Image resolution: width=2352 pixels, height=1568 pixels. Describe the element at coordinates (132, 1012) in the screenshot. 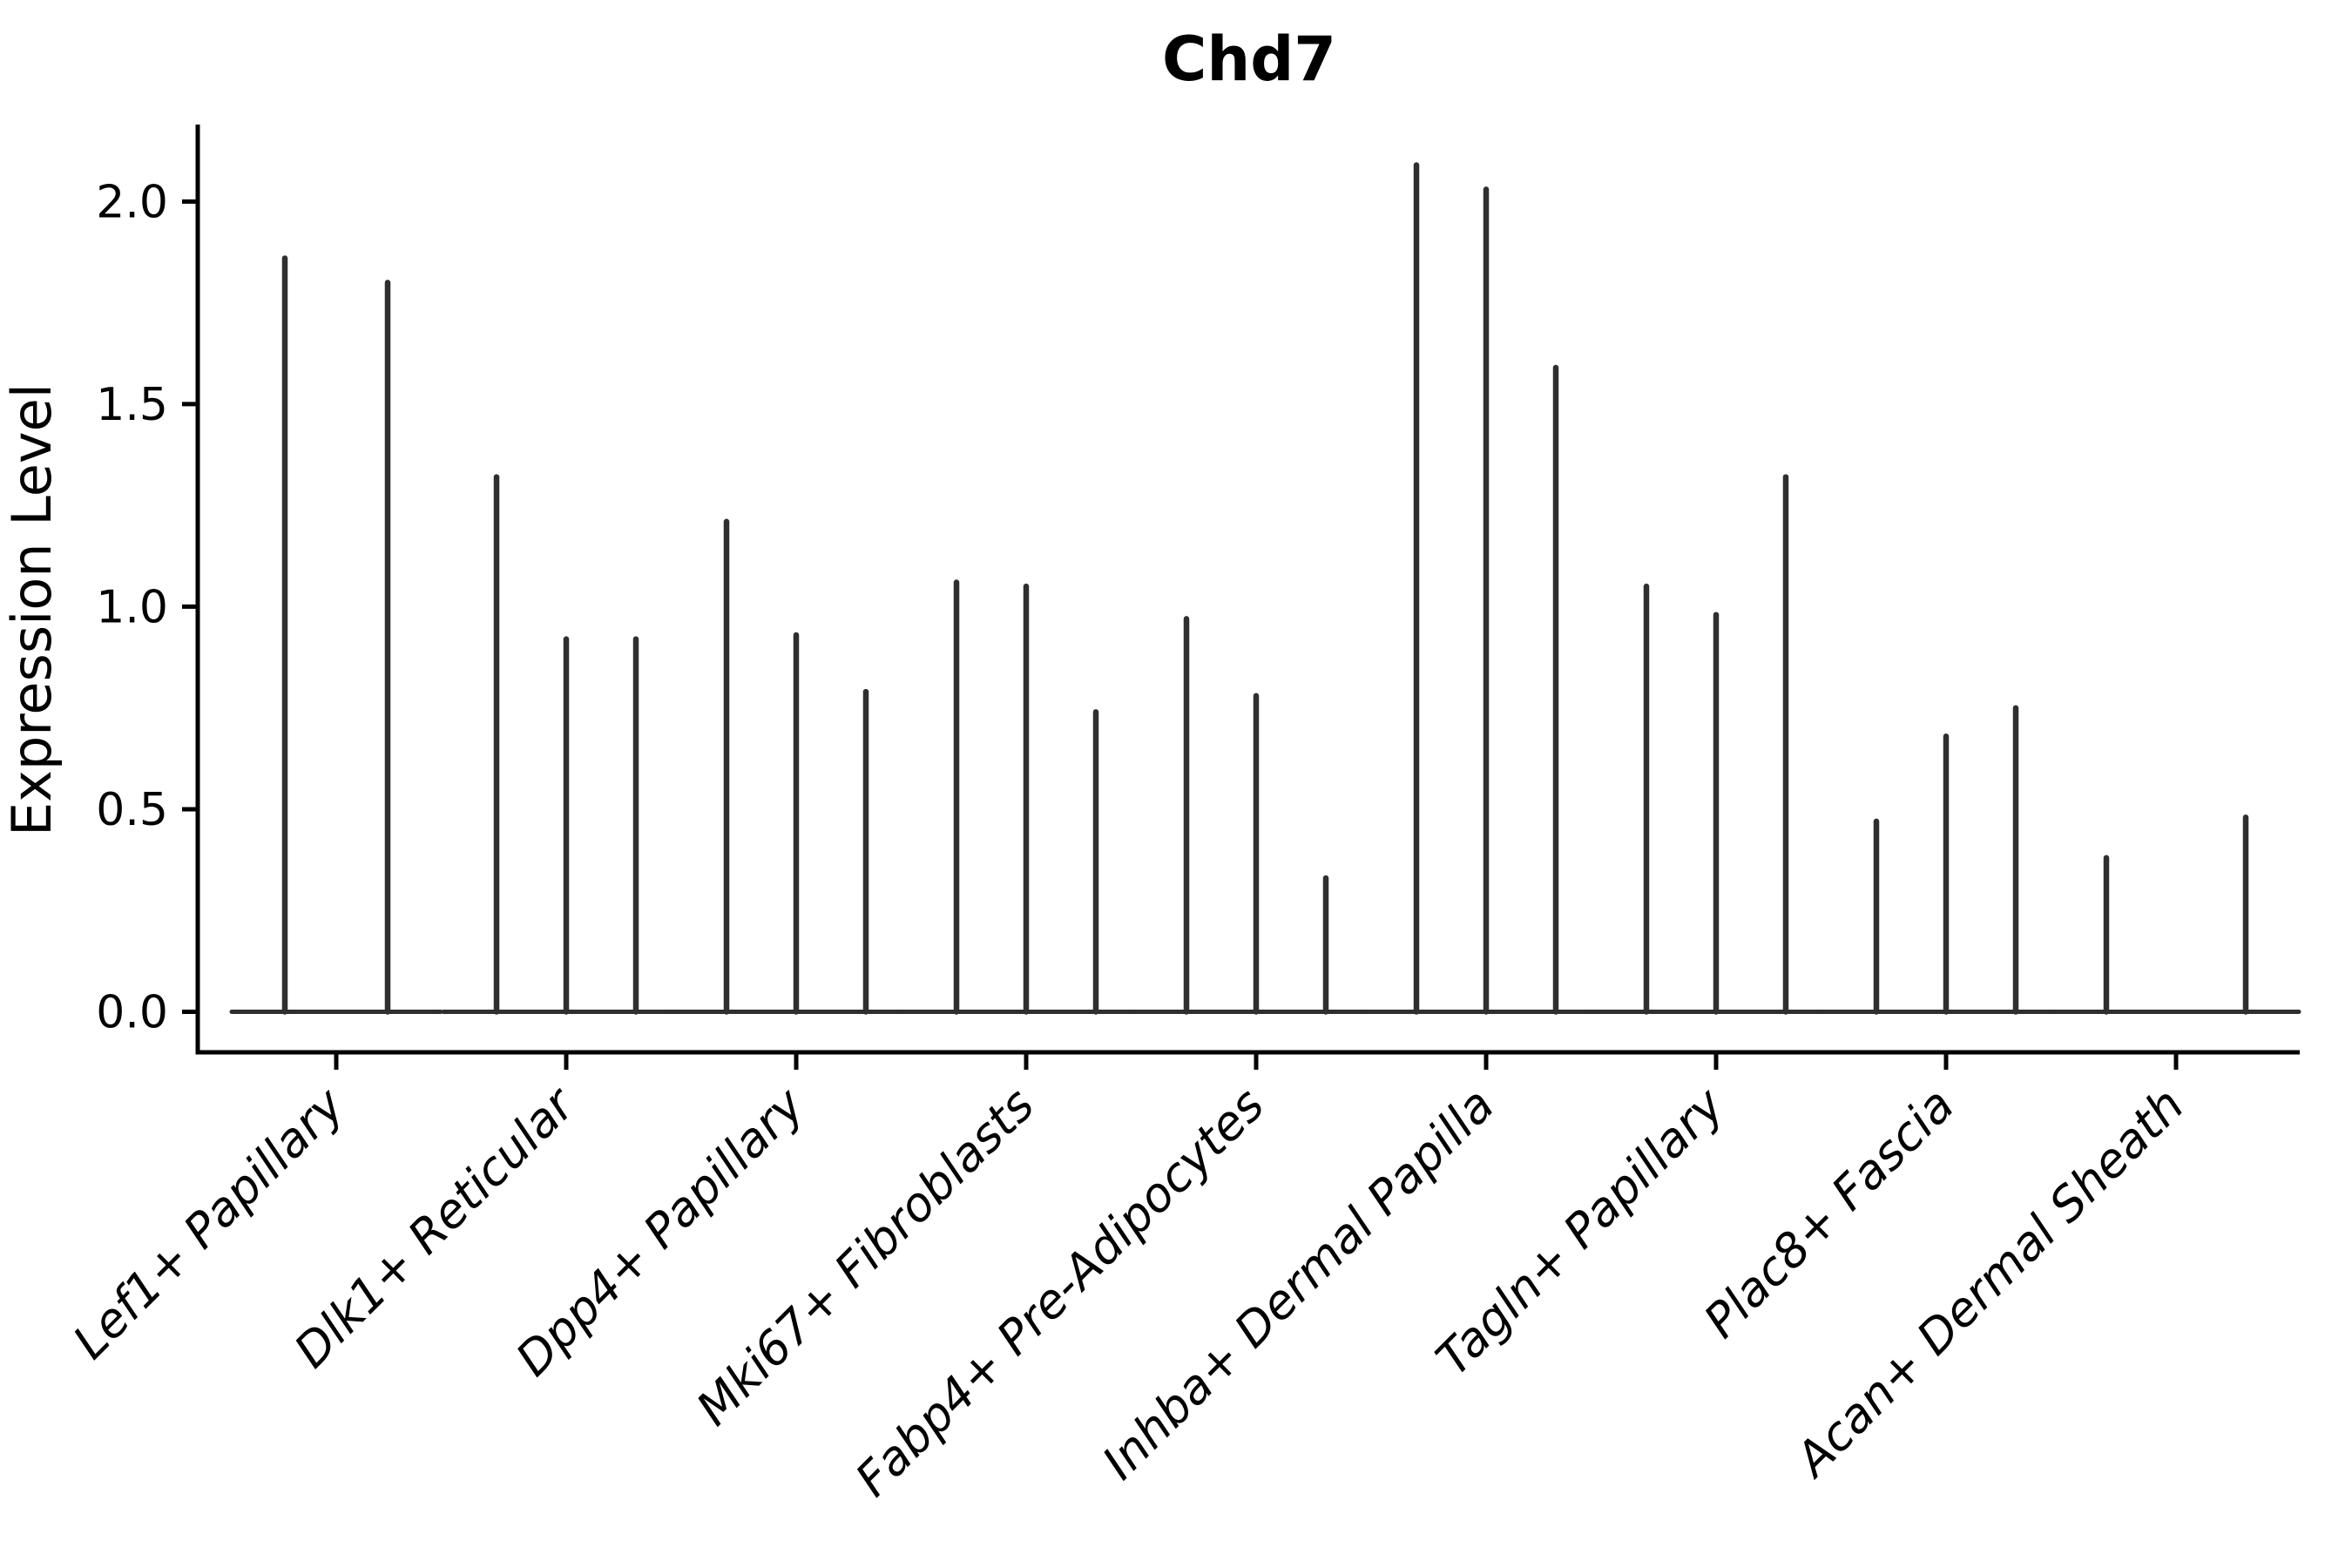

I see `y-tick-label: 0.0` at that location.